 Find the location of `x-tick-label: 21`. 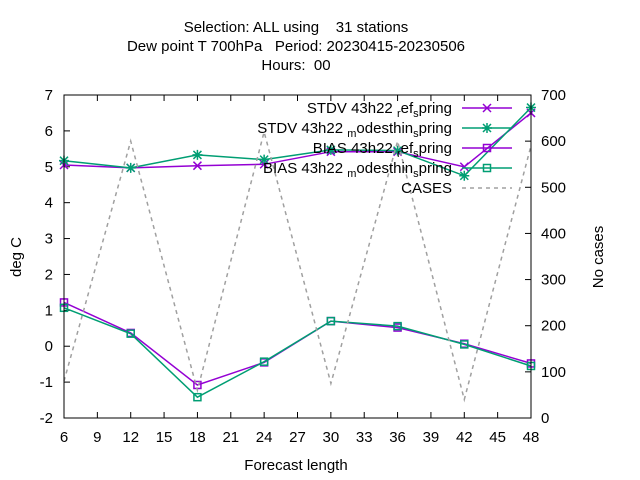

x-tick-label: 21 is located at coordinates (230, 437).